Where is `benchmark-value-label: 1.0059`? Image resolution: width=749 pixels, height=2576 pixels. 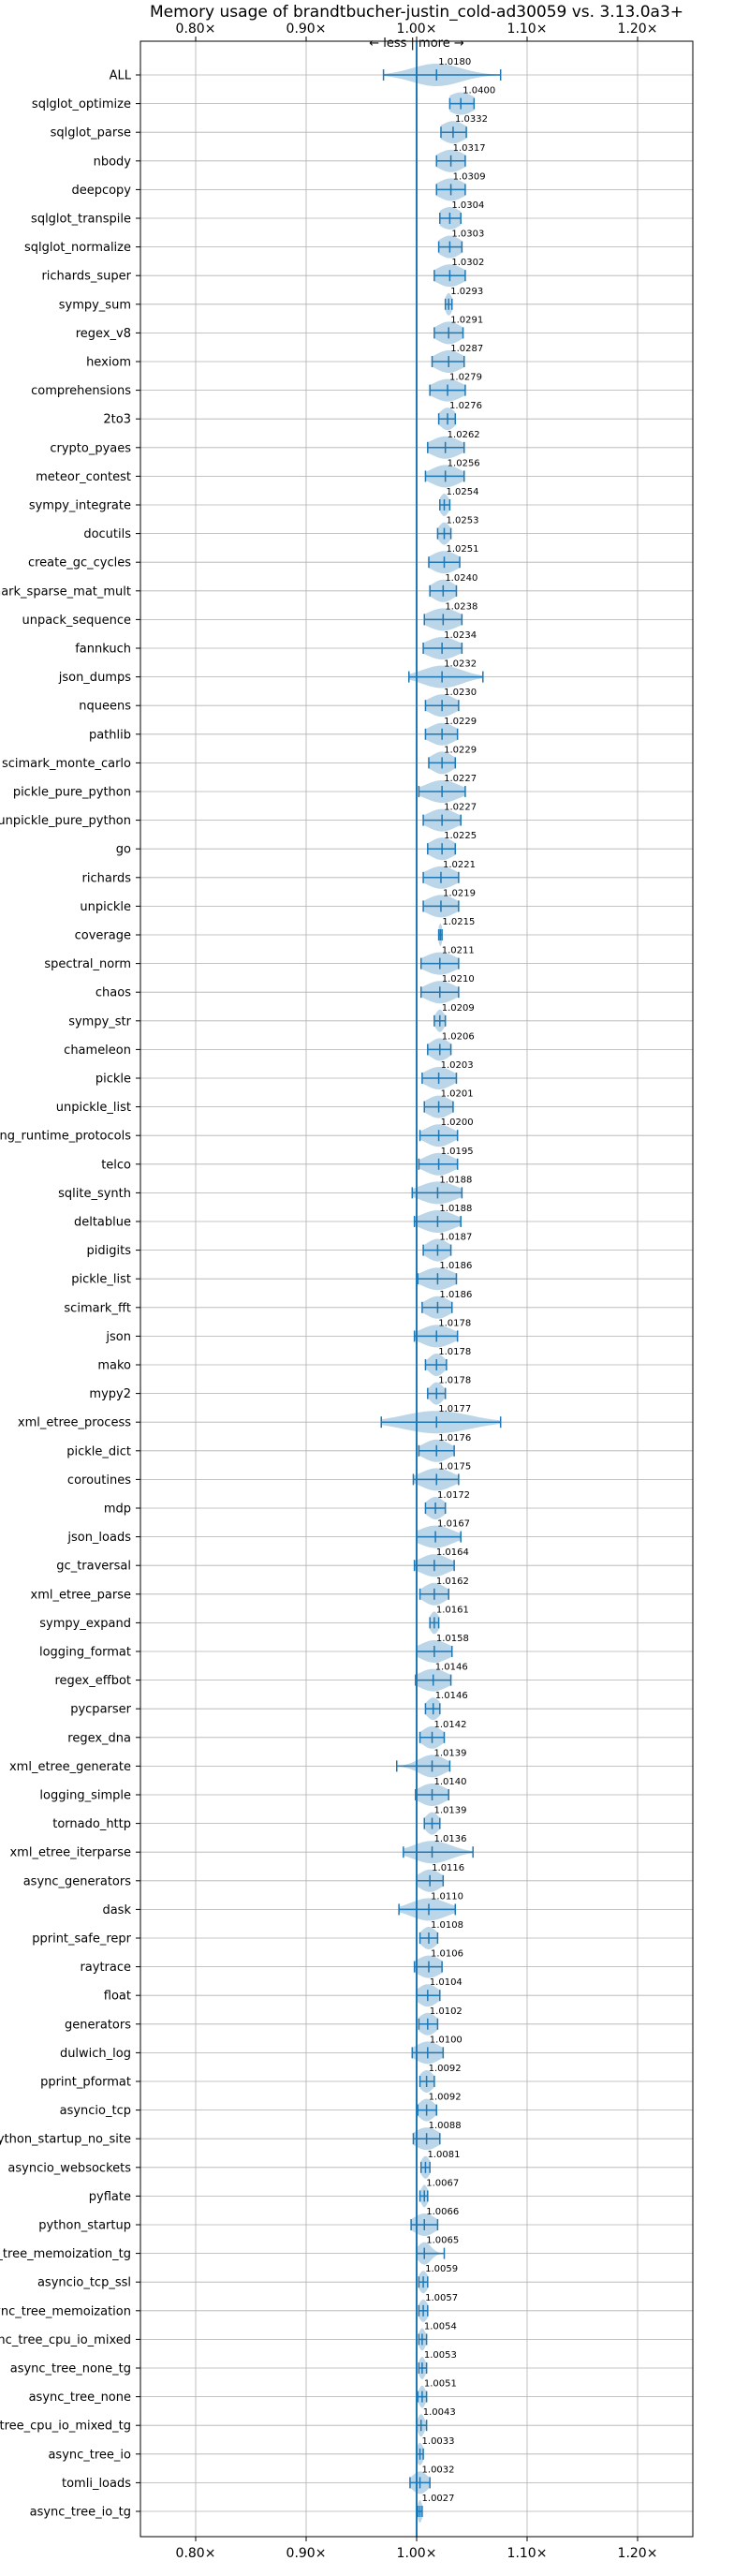
benchmark-value-label: 1.0059 is located at coordinates (441, 2269).